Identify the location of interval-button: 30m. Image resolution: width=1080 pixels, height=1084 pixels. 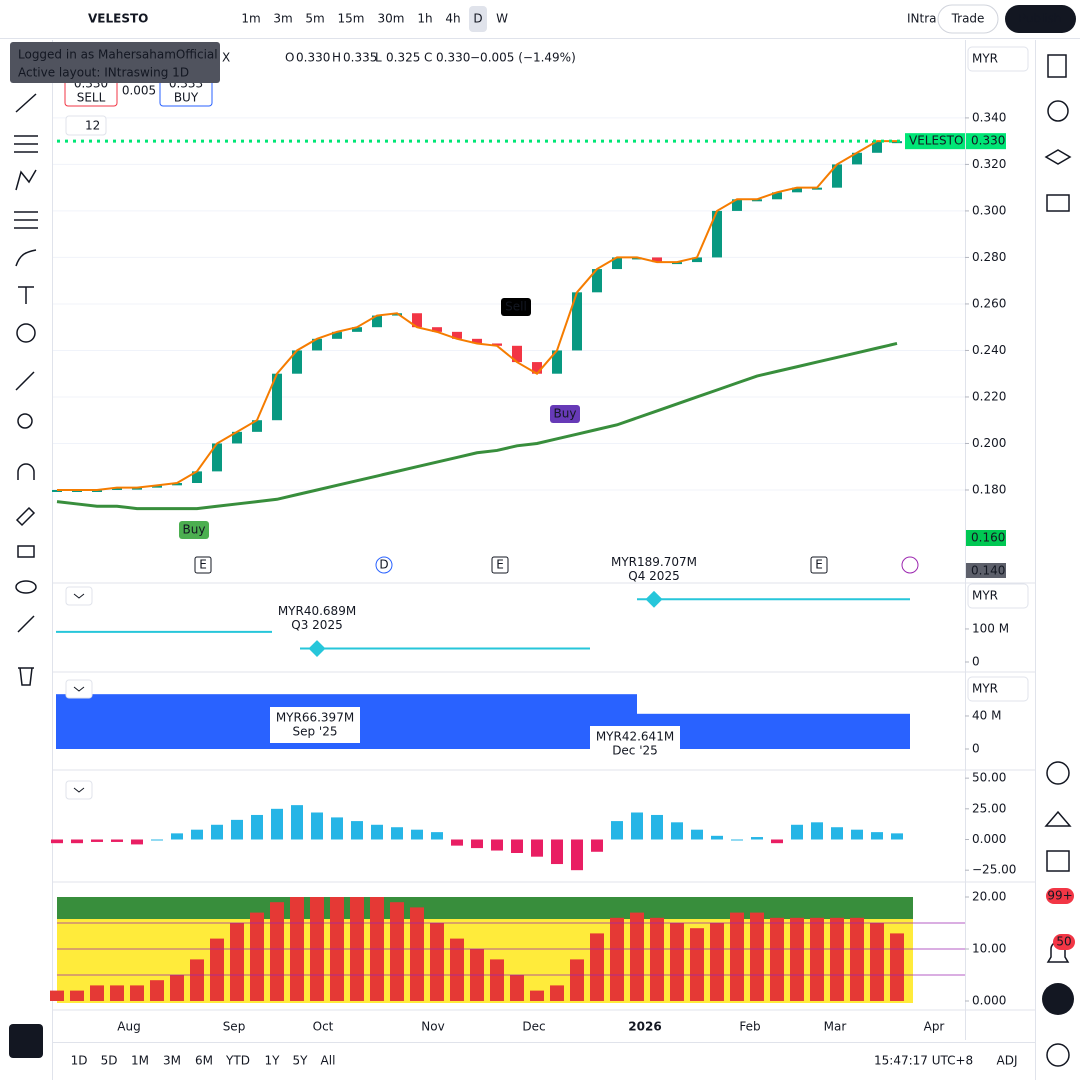
(391, 19).